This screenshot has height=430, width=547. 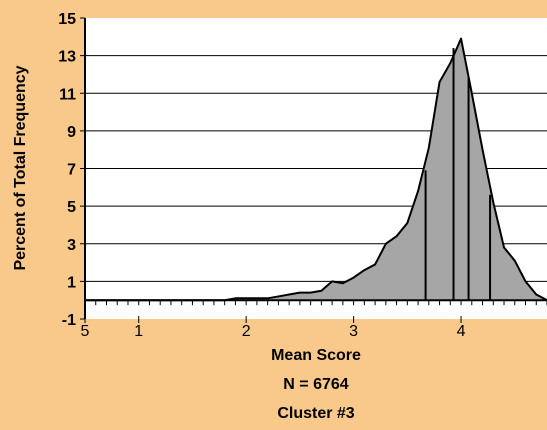 What do you see at coordinates (67, 57) in the screenshot?
I see `y-tick-label-7: 13` at bounding box center [67, 57].